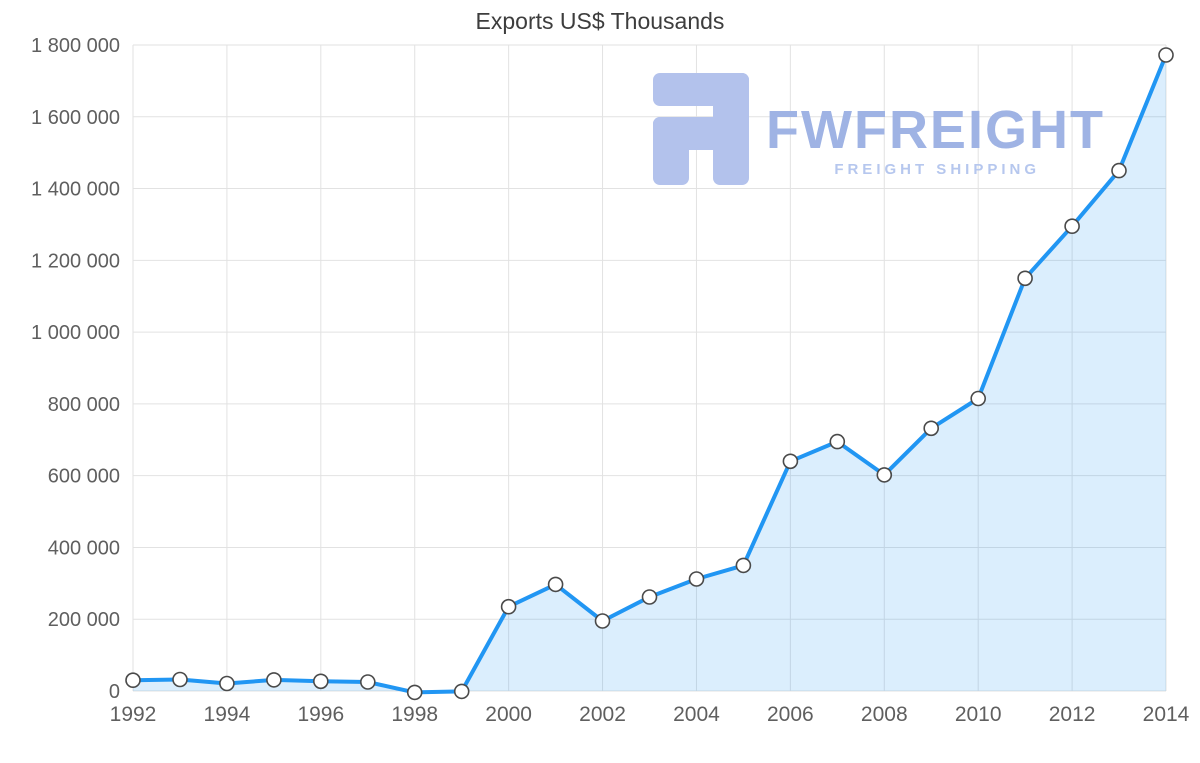 This screenshot has width=1200, height=763. I want to click on y-axis-tick-label: 1 400 000, so click(75, 190).